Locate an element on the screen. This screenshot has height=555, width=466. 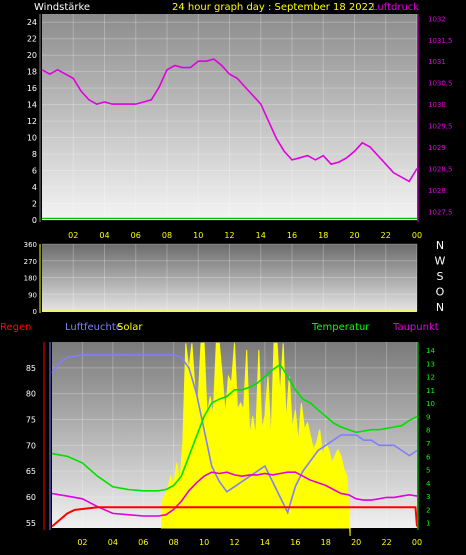
panel-1-right-tick-label: 1029,5 is located at coordinates (440, 127).